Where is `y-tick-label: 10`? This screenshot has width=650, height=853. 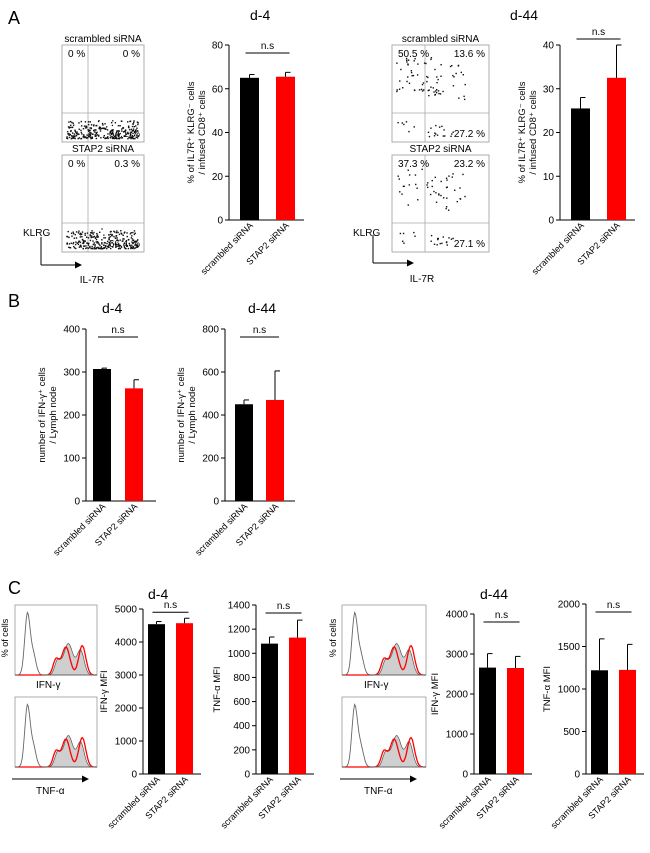 y-tick-label: 10 is located at coordinates (549, 177).